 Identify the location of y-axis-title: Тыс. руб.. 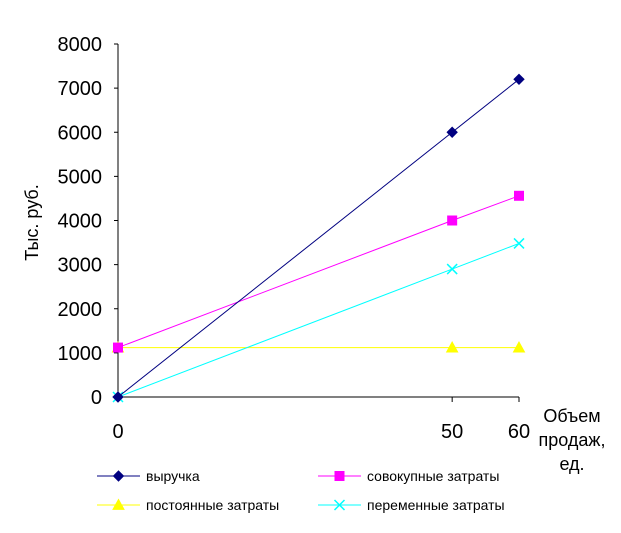
(32, 222).